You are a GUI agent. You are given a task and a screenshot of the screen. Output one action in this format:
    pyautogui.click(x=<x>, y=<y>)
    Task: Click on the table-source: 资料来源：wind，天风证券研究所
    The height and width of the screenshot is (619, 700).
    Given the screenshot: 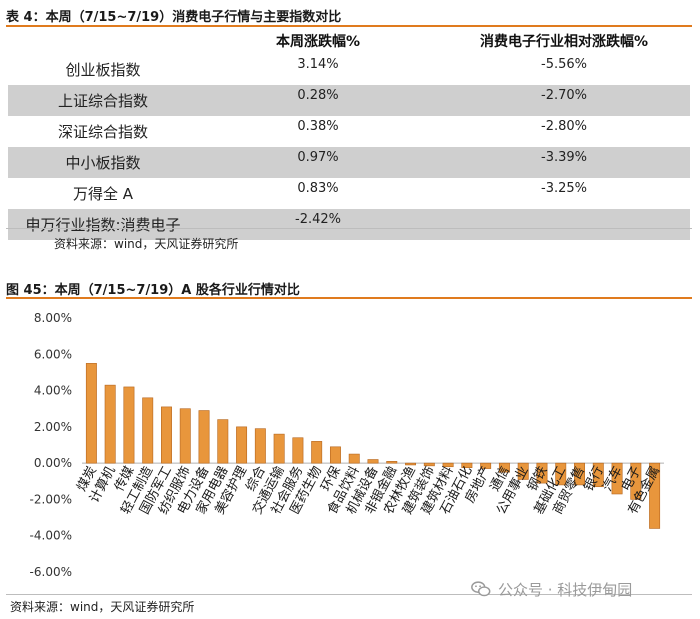 What is the action you would take?
    pyautogui.click(x=146, y=244)
    